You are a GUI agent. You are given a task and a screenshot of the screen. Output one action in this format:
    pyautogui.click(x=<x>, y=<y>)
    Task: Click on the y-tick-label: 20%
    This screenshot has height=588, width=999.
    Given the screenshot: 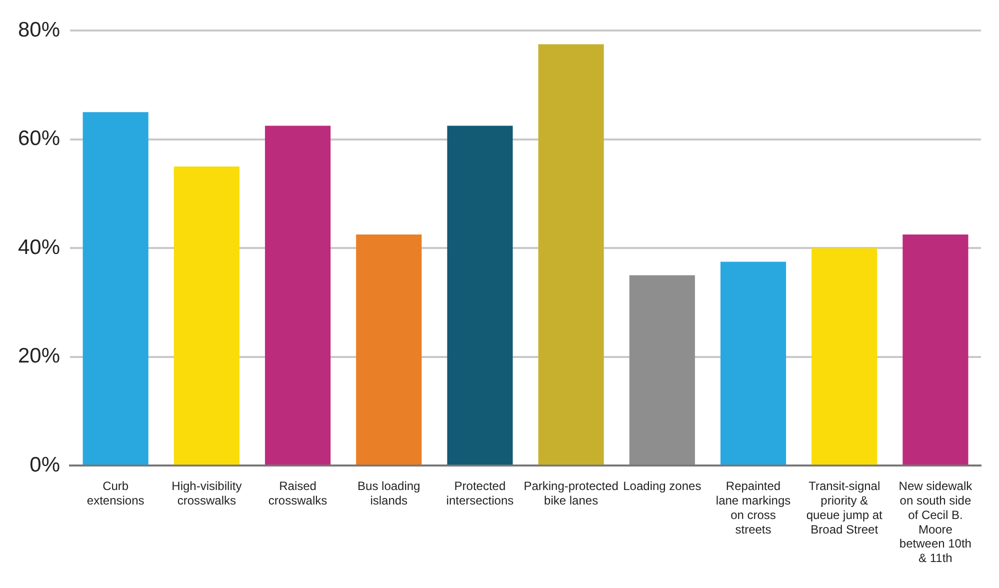 What is the action you would take?
    pyautogui.click(x=39, y=356)
    